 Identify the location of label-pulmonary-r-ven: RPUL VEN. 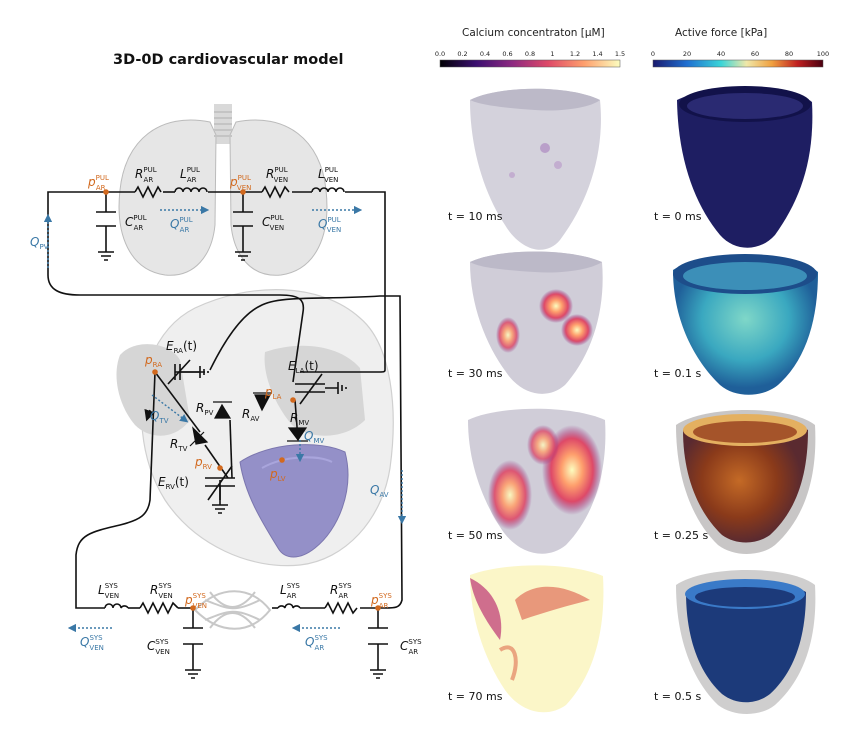
(277, 175).